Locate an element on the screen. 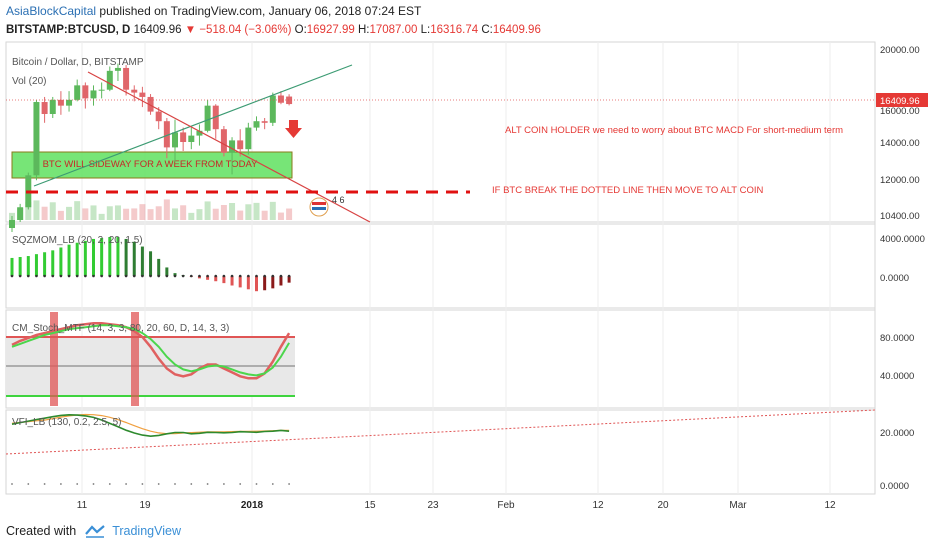  sqz-tick-0: 0.0000 is located at coordinates (894, 278).